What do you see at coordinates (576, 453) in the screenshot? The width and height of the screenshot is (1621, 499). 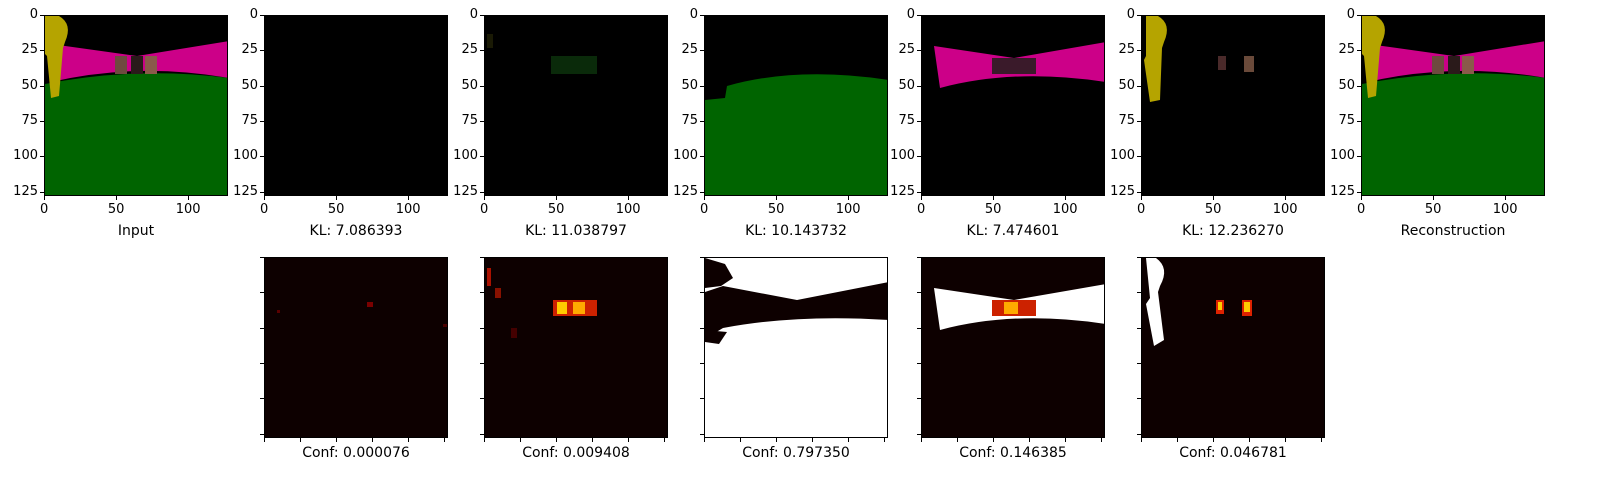 I see `caption-conf-2: Conf: 0.009408` at bounding box center [576, 453].